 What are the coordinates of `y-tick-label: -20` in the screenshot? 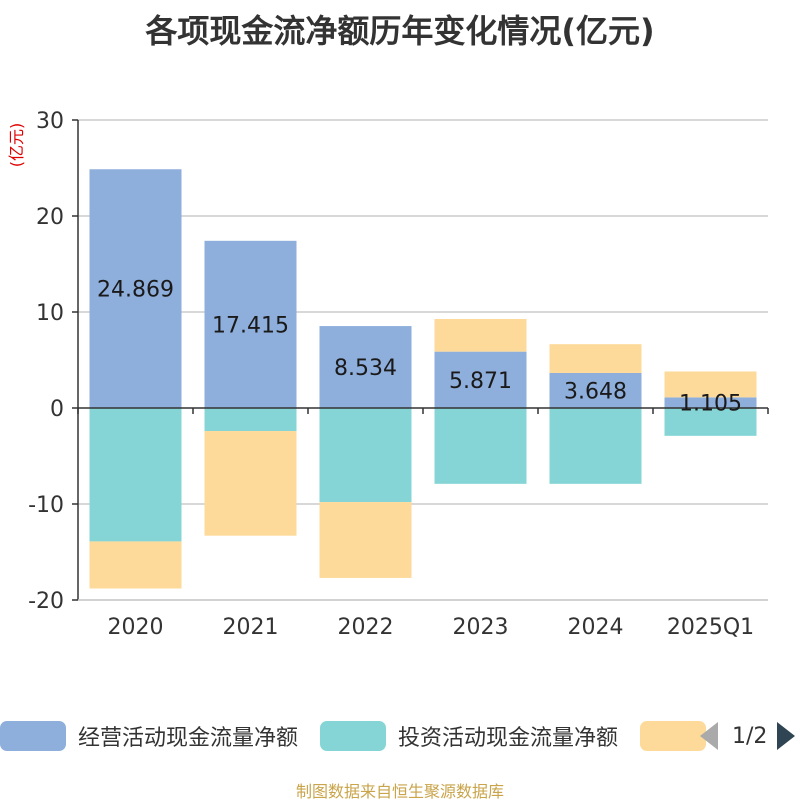 It's located at (46, 601).